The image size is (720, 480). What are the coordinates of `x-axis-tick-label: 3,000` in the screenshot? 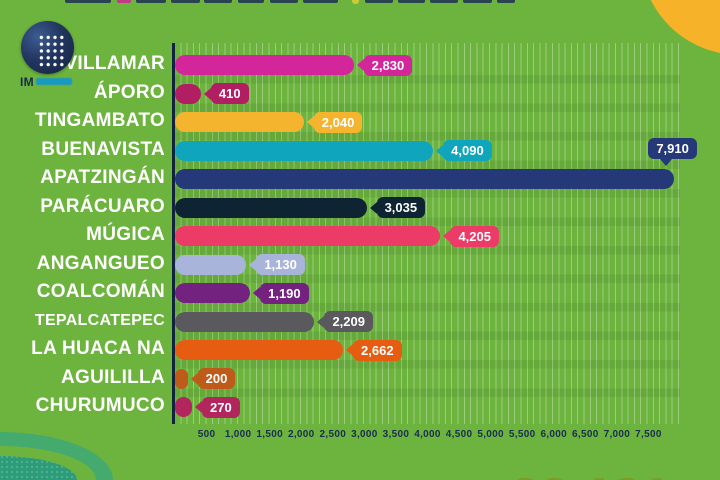 It's located at (364, 434).